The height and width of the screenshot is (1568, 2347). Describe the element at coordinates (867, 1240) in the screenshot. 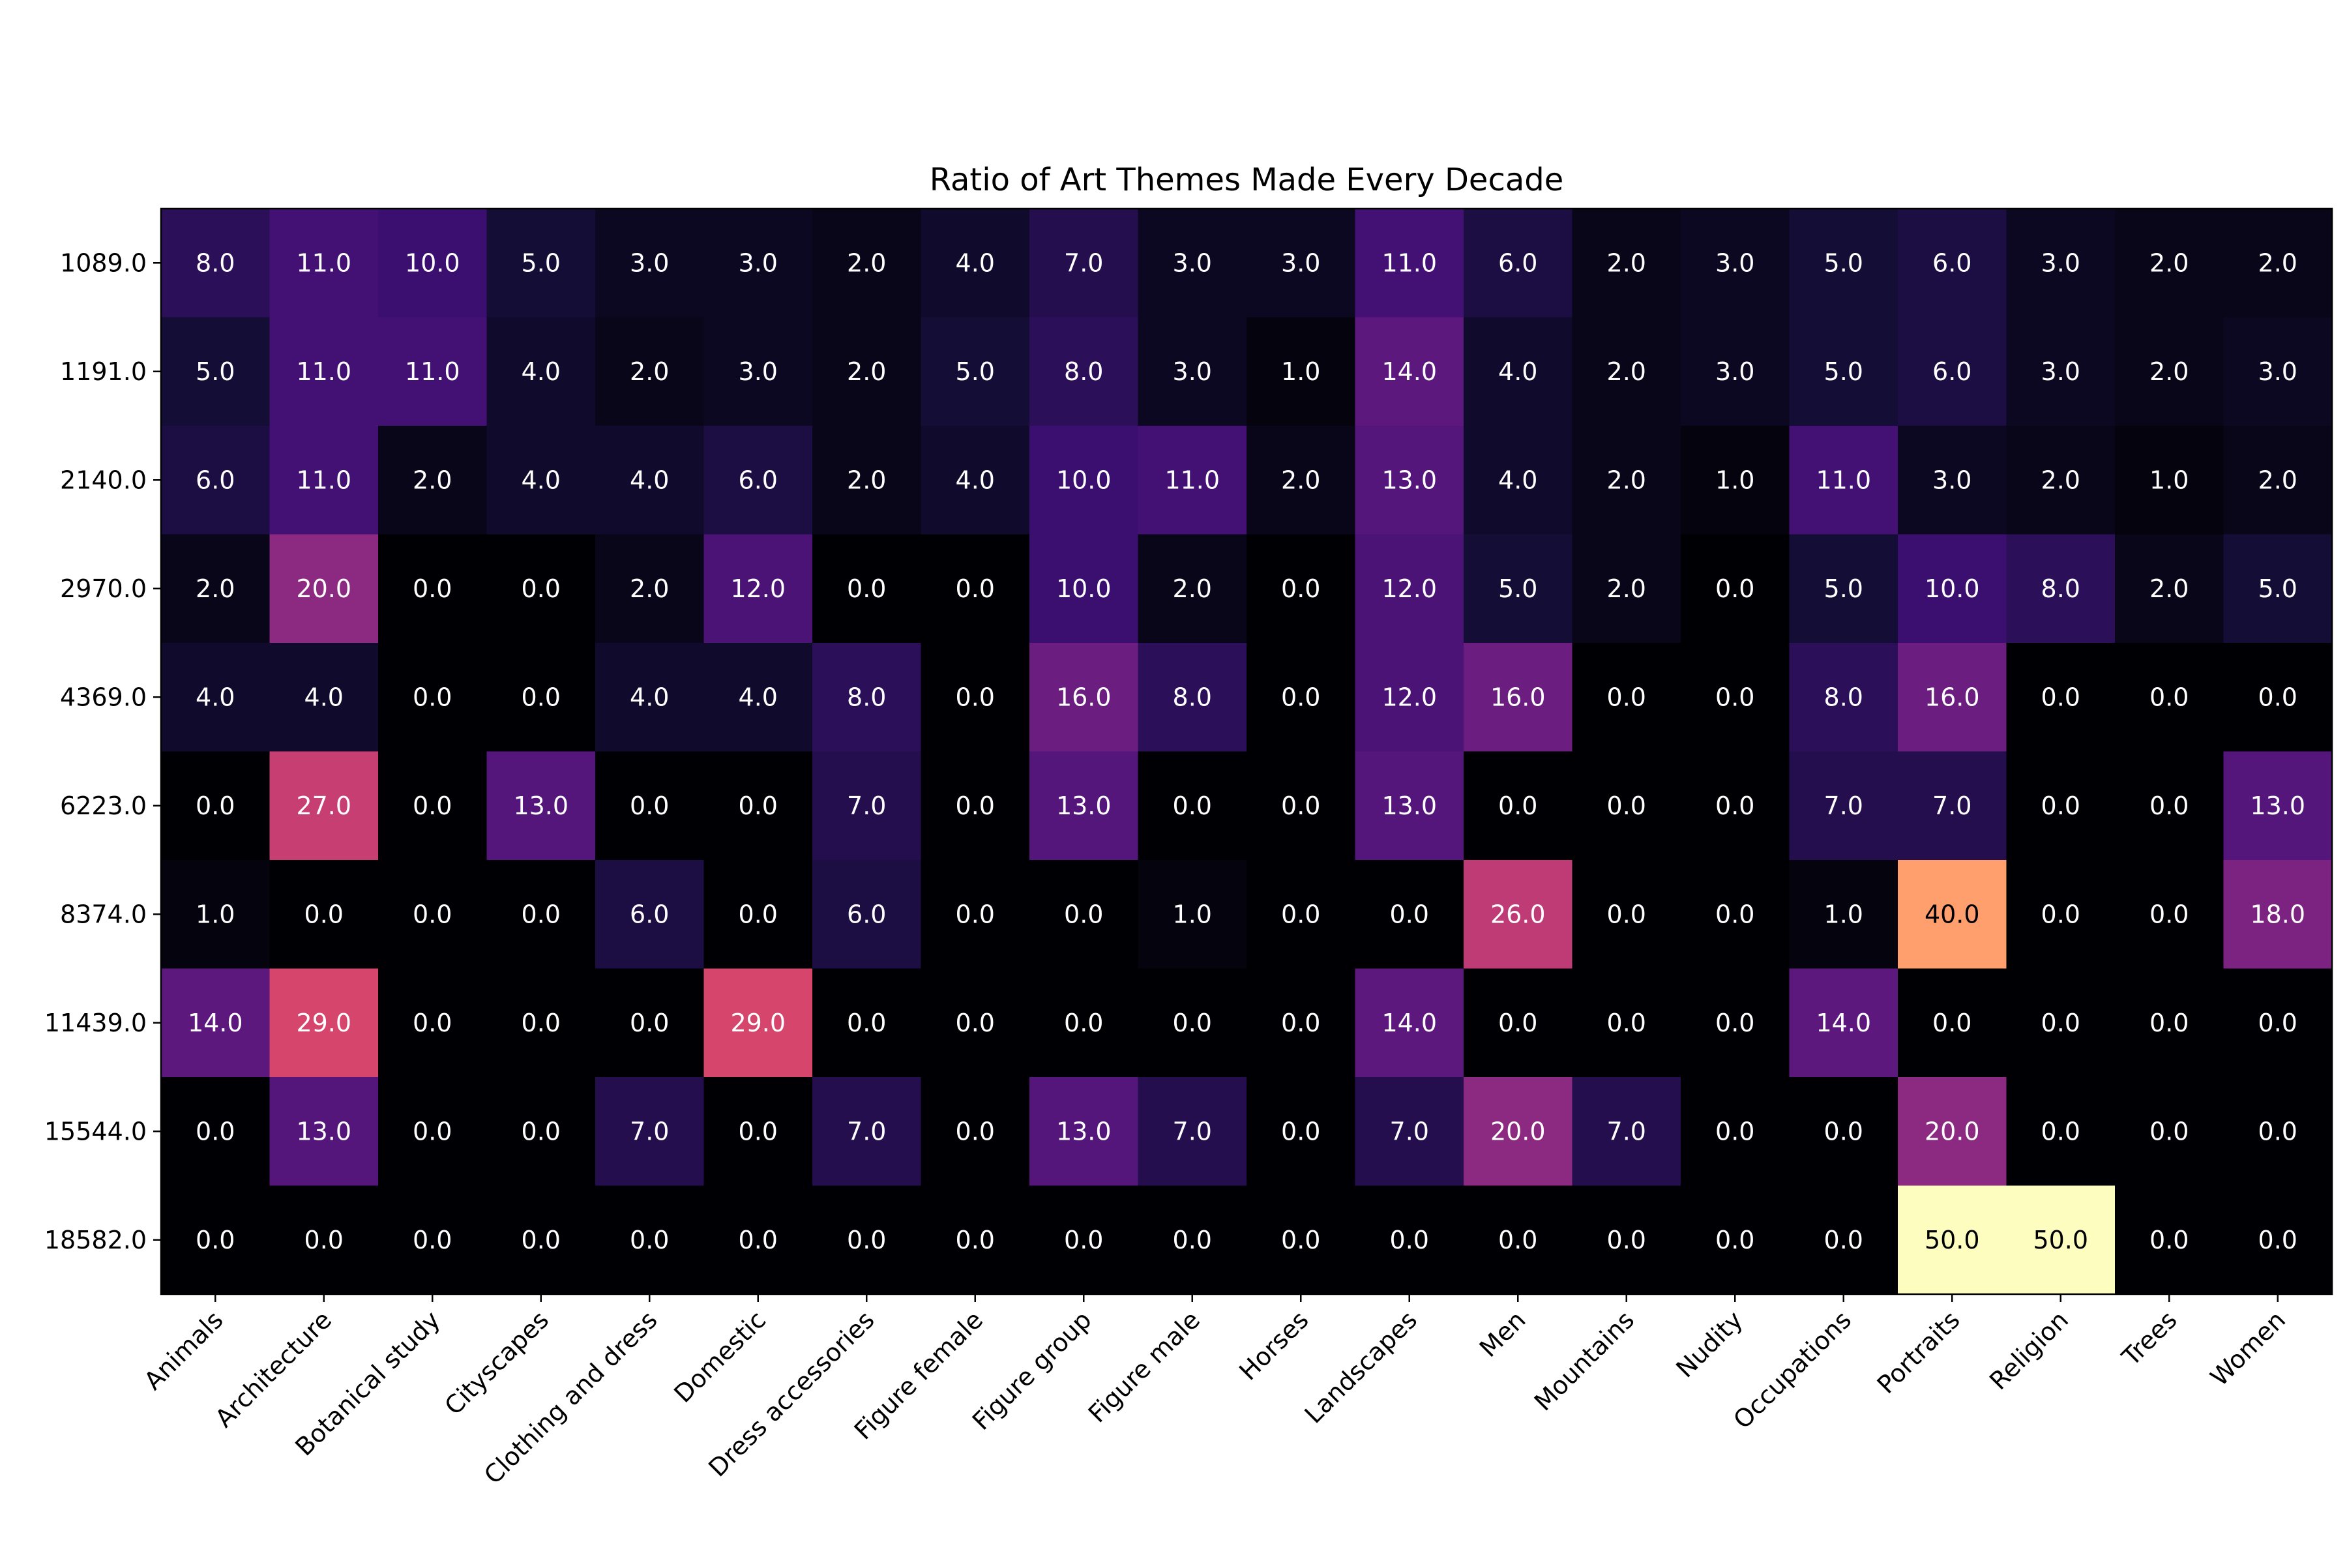

I see `heatmap-cell-18582-0-dress-accessories` at that location.